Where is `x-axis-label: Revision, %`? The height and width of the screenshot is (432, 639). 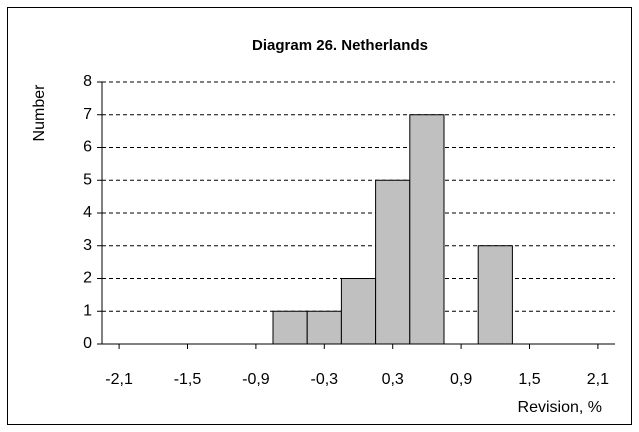 x-axis-label: Revision, % is located at coordinates (560, 407).